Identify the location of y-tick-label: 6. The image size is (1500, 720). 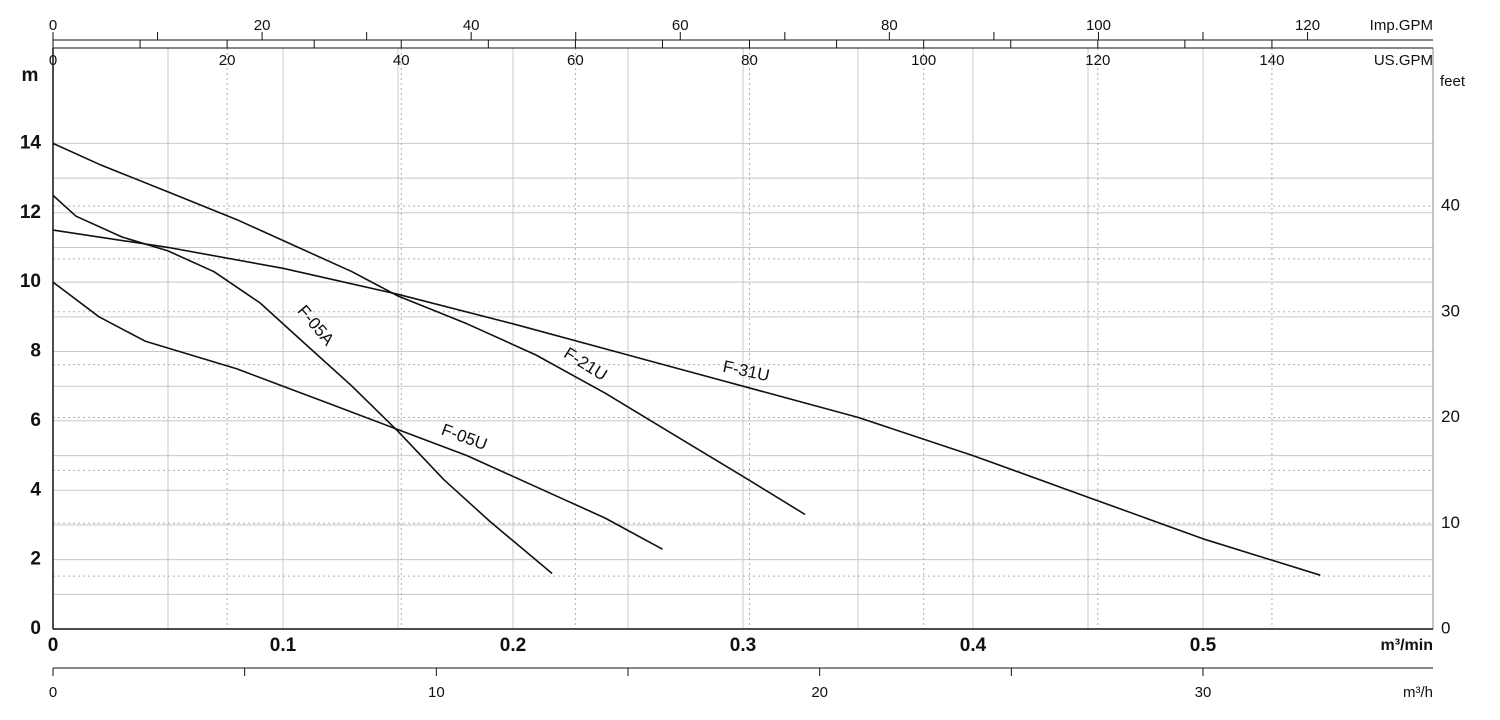
(35, 420).